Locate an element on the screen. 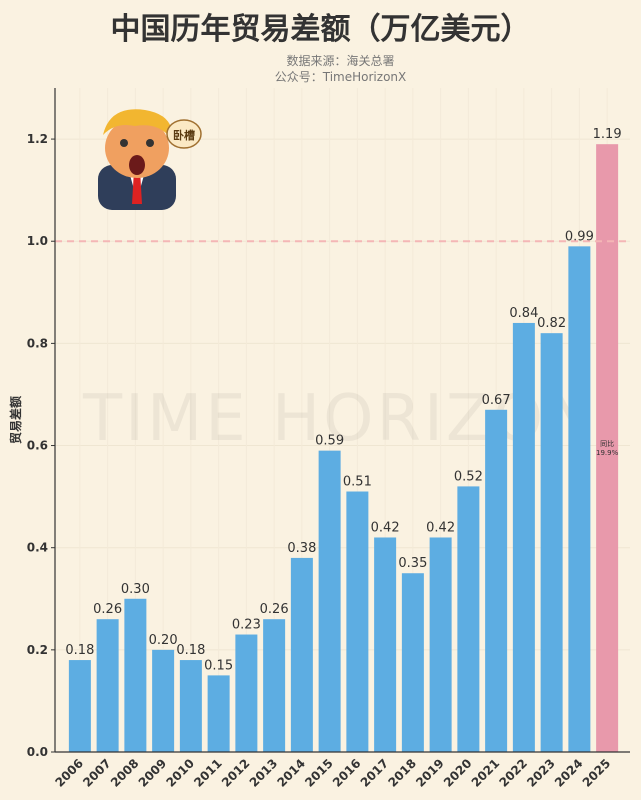 The height and width of the screenshot is (800, 641). x-tick-label: 2018 is located at coordinates (402, 773).